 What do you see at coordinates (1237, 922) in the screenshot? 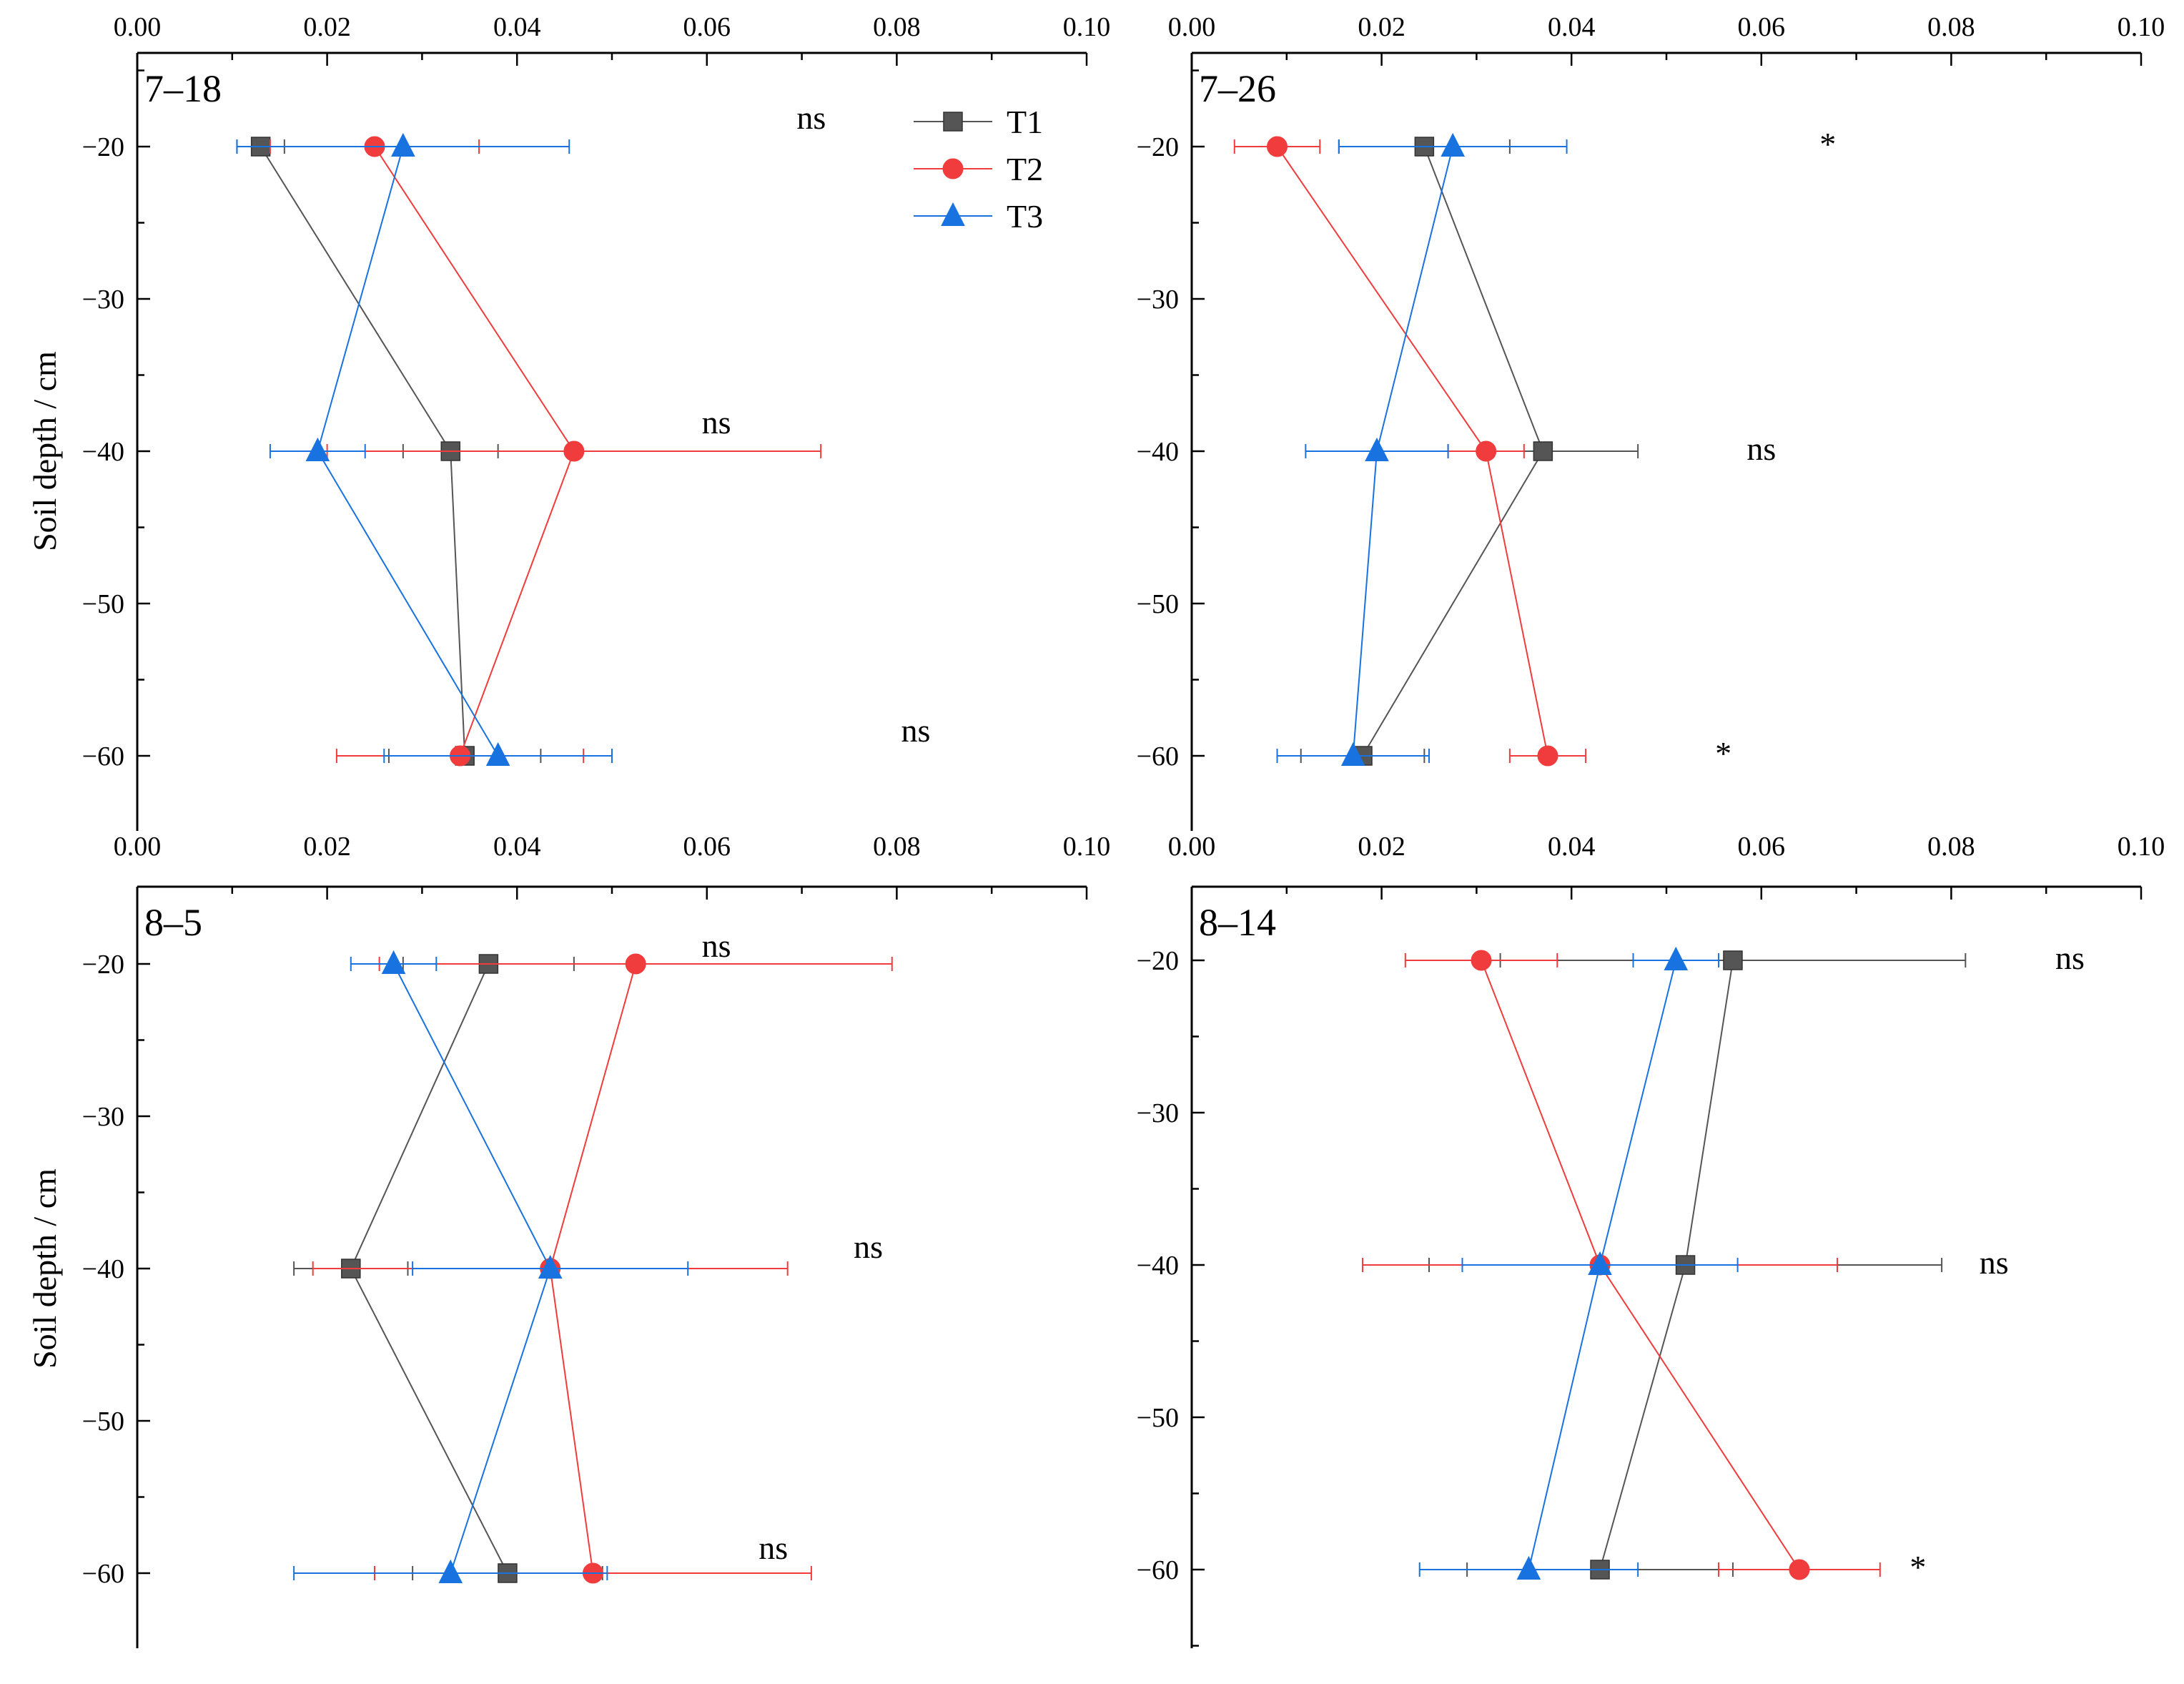
I see `panel-title: 8–14` at bounding box center [1237, 922].